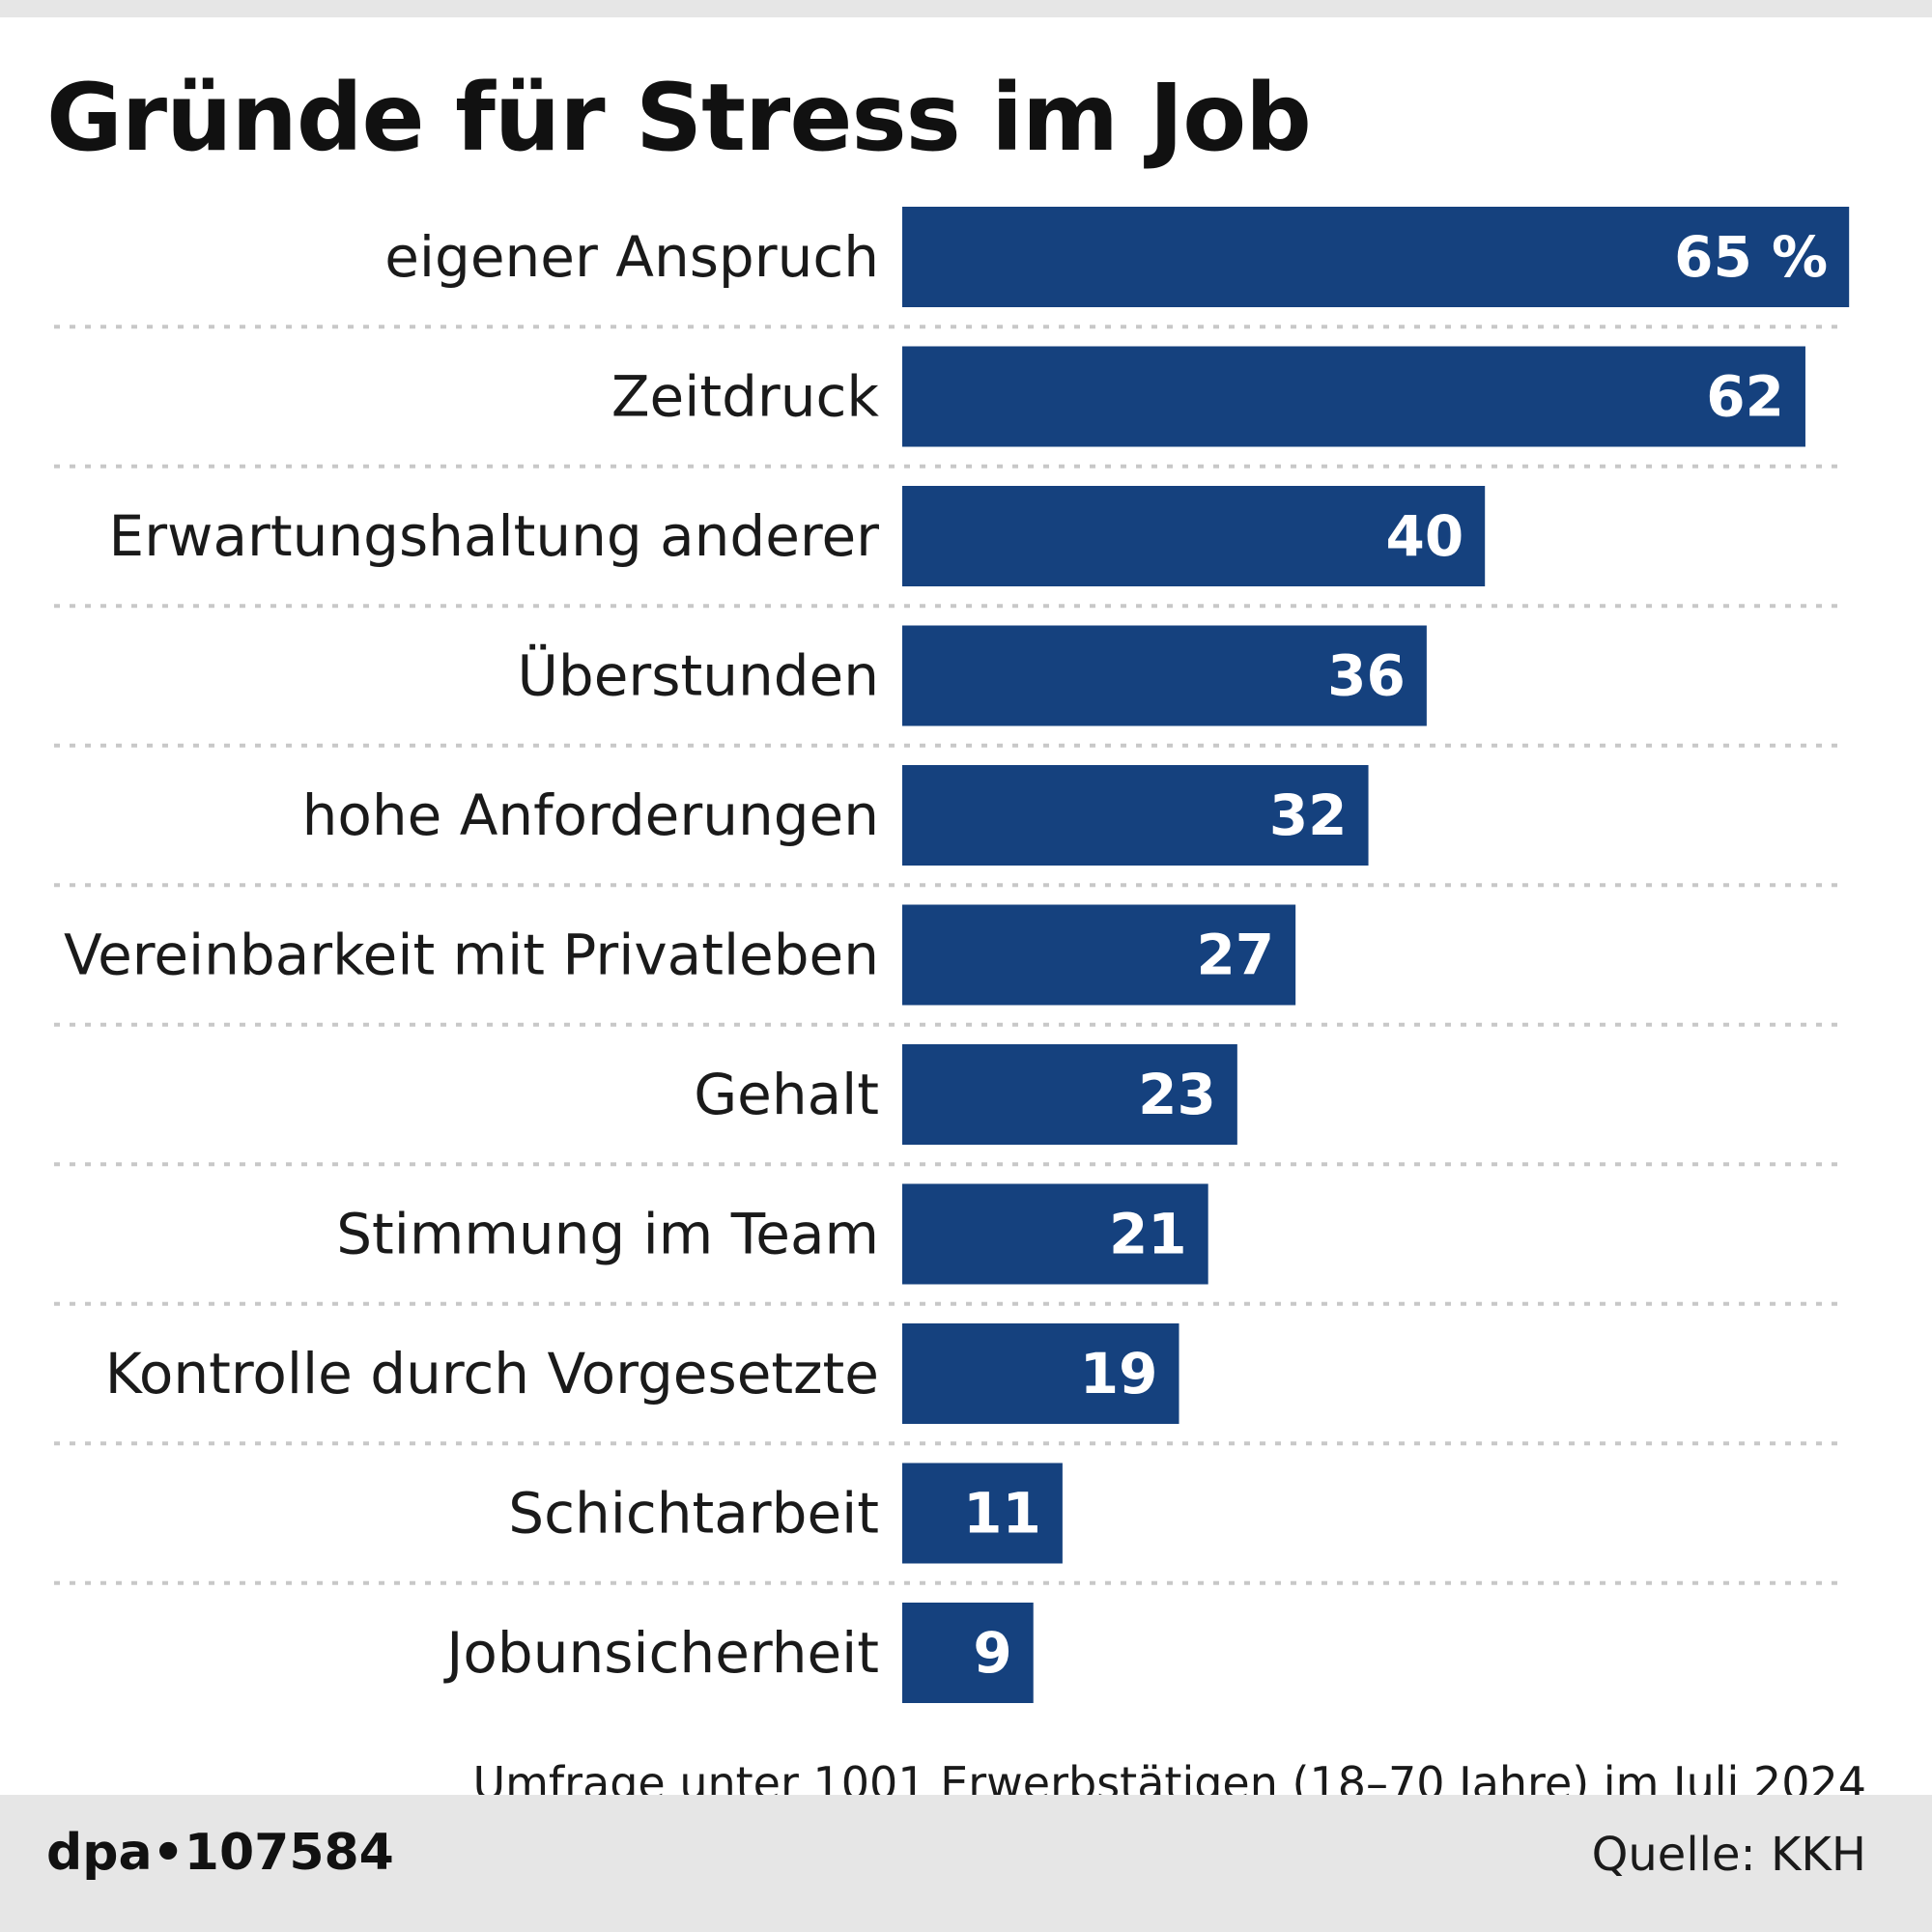  I want to click on category-label: eigener Anspruch, so click(631, 257).